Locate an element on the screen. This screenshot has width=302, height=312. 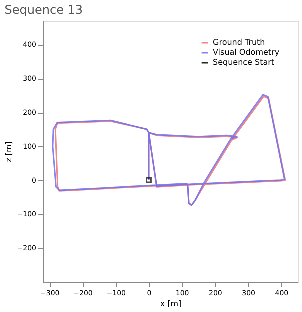
chart-title: Sequence 13 is located at coordinates (44, 10).